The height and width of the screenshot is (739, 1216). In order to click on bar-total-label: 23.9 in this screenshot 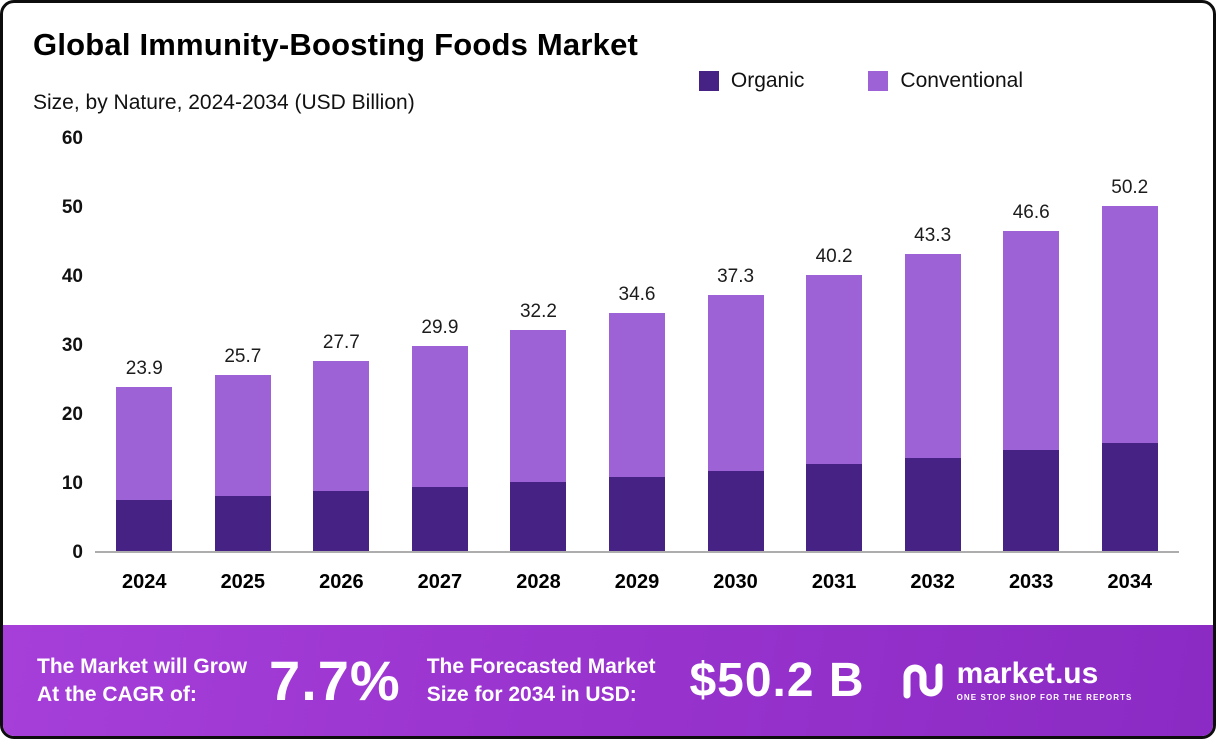, I will do `click(144, 368)`.